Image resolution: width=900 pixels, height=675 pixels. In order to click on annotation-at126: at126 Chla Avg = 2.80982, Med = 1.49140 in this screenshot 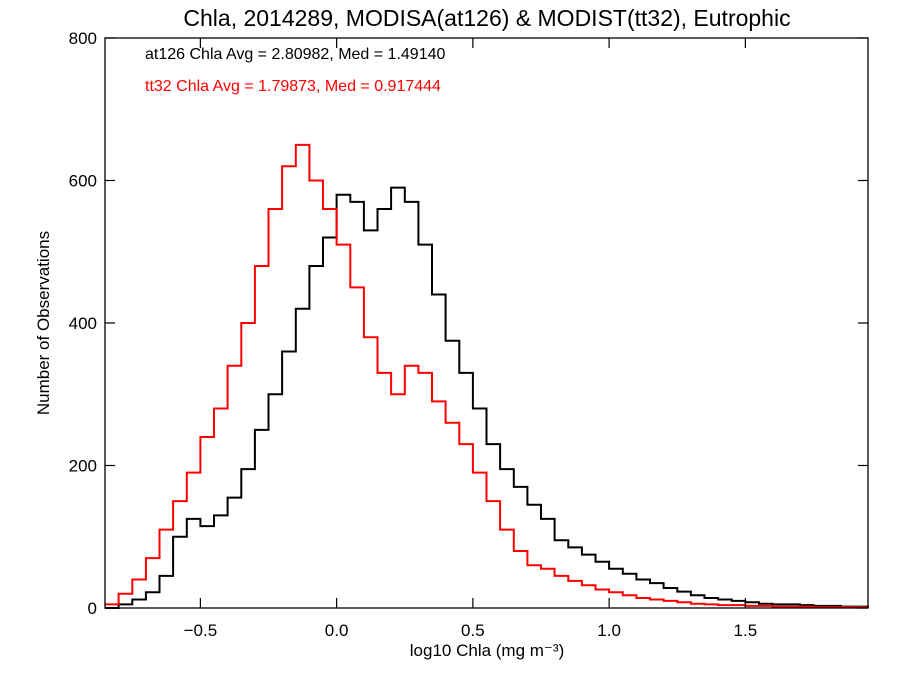, I will do `click(295, 54)`.